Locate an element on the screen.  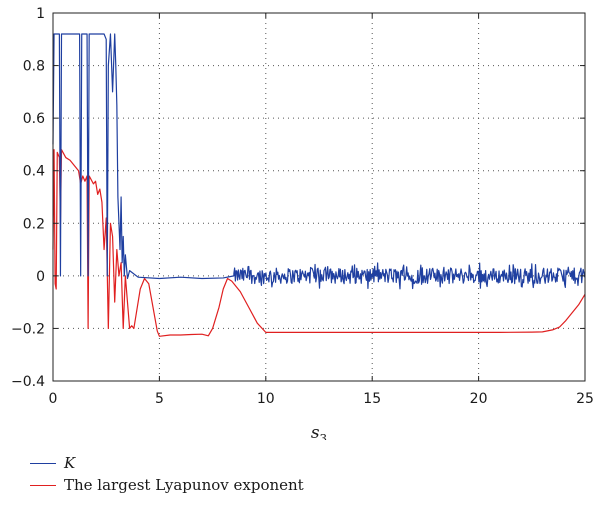
x-tick-label: 10 is located at coordinates (266, 399).